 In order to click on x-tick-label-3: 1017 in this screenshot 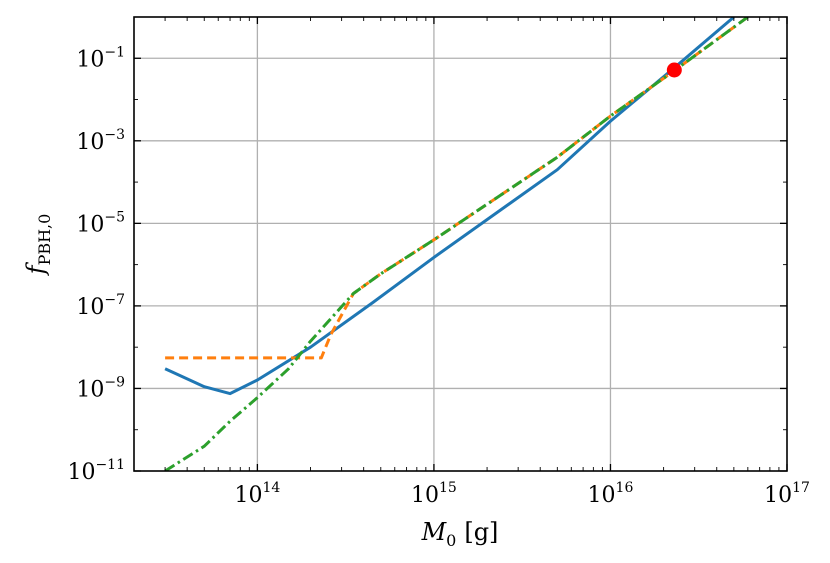, I will do `click(787, 494)`.